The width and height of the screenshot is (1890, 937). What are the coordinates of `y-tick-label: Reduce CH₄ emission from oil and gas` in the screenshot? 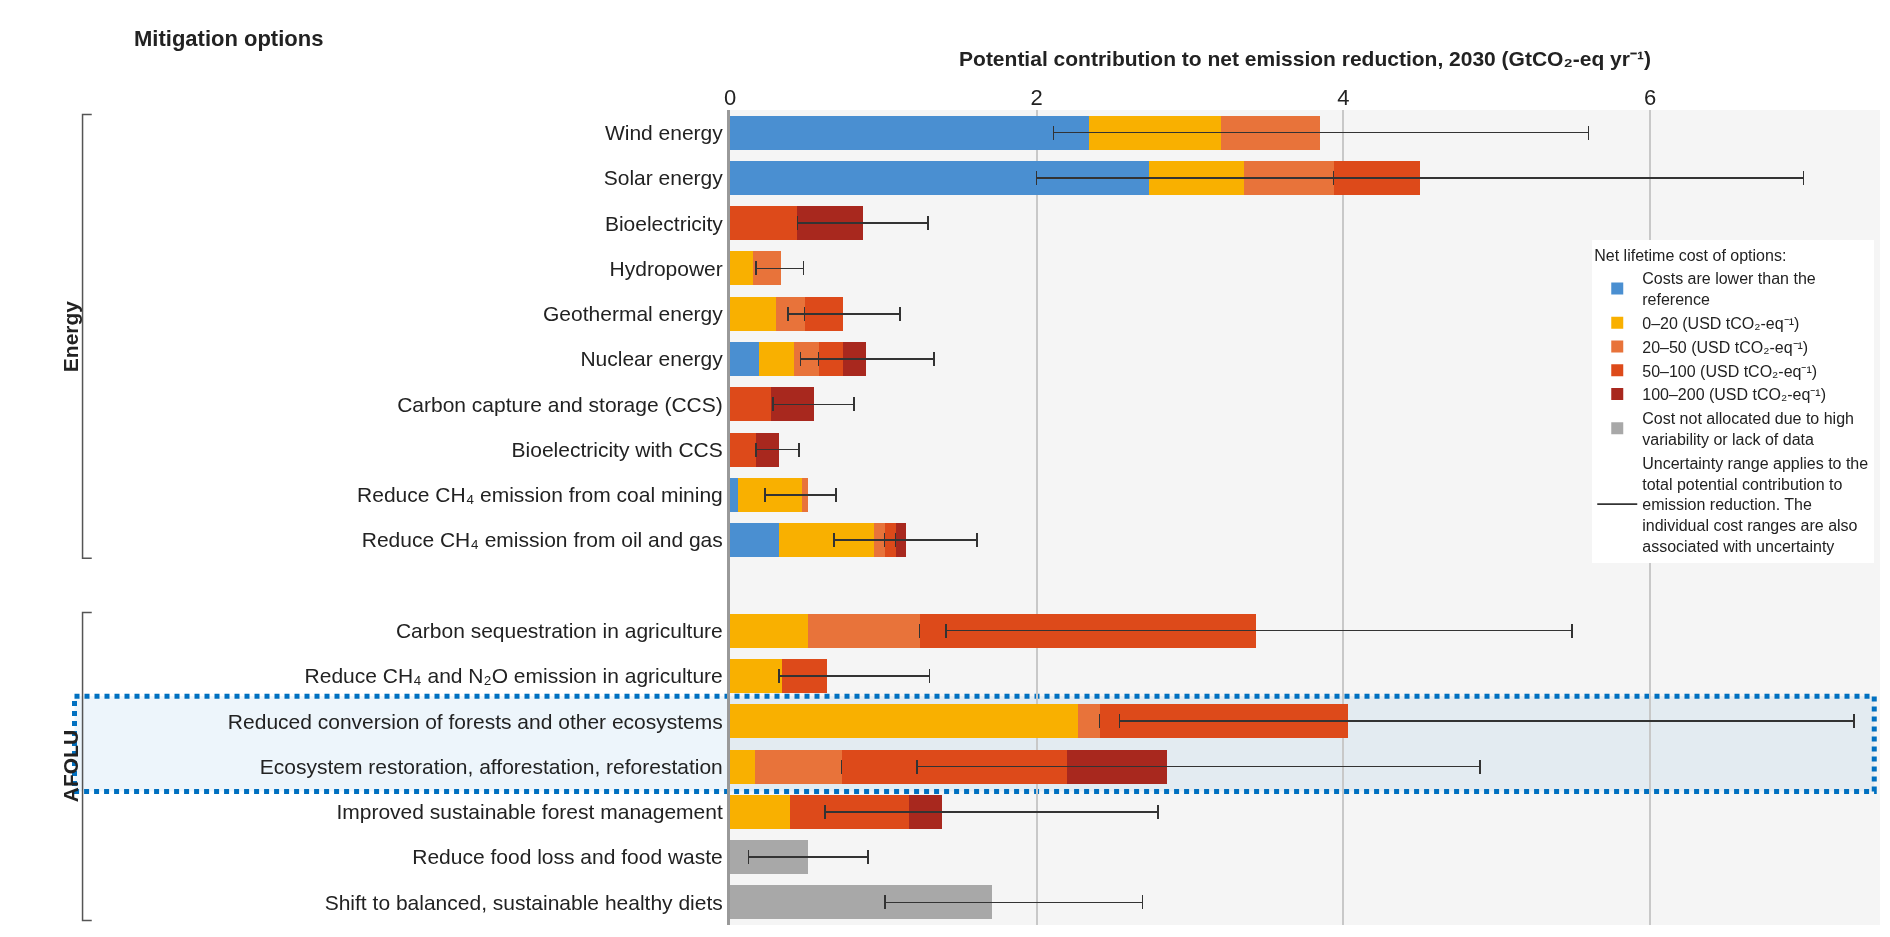 It's located at (542, 540).